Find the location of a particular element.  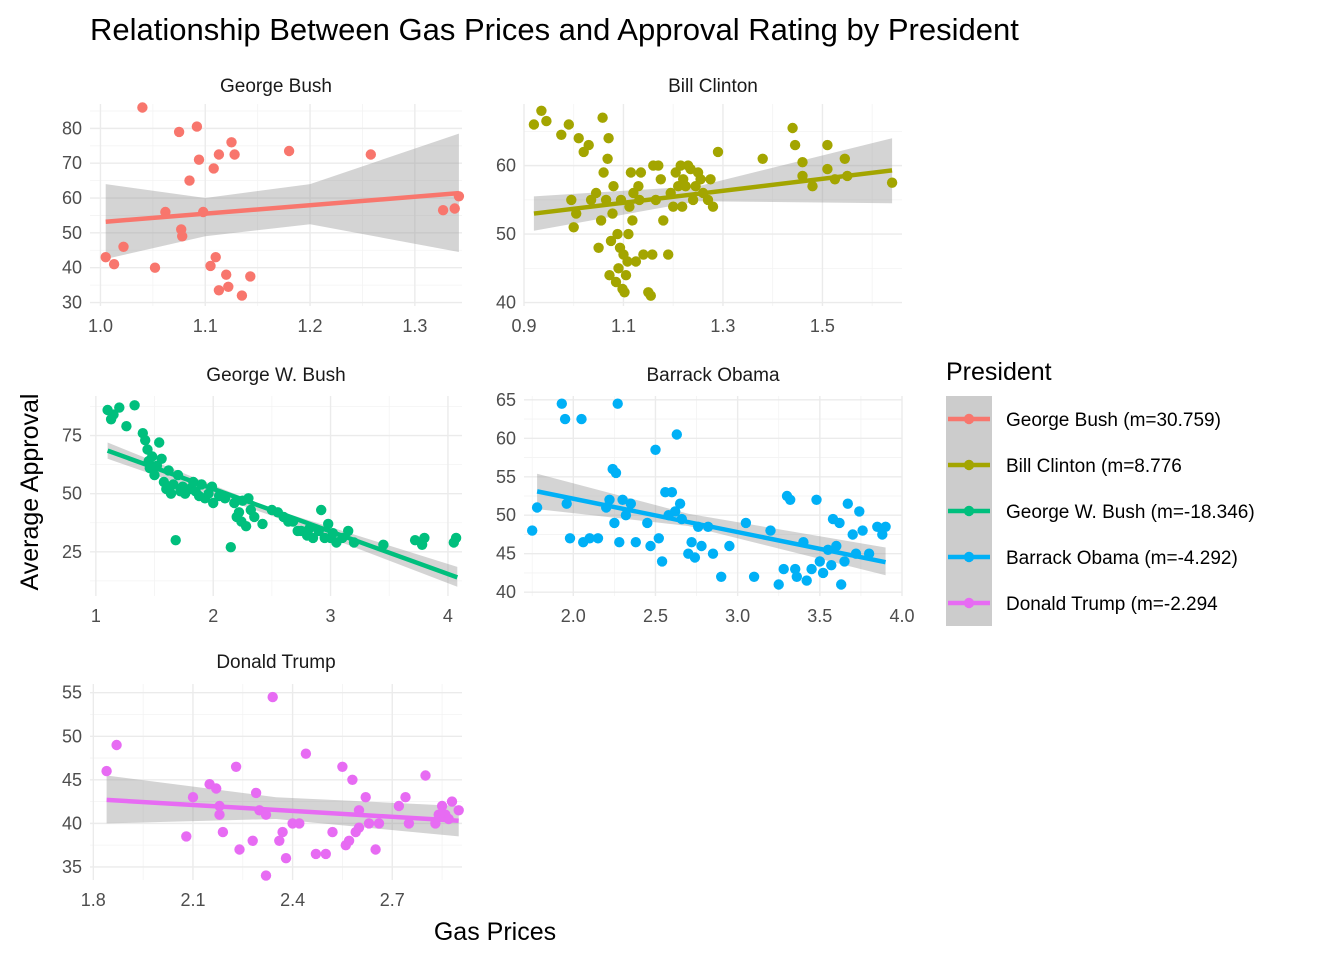

panel-donald-trump: Donald Trump 1.8 2.1 2.4 2.7 35 40 45 50 55 is located at coordinates (263, 781).